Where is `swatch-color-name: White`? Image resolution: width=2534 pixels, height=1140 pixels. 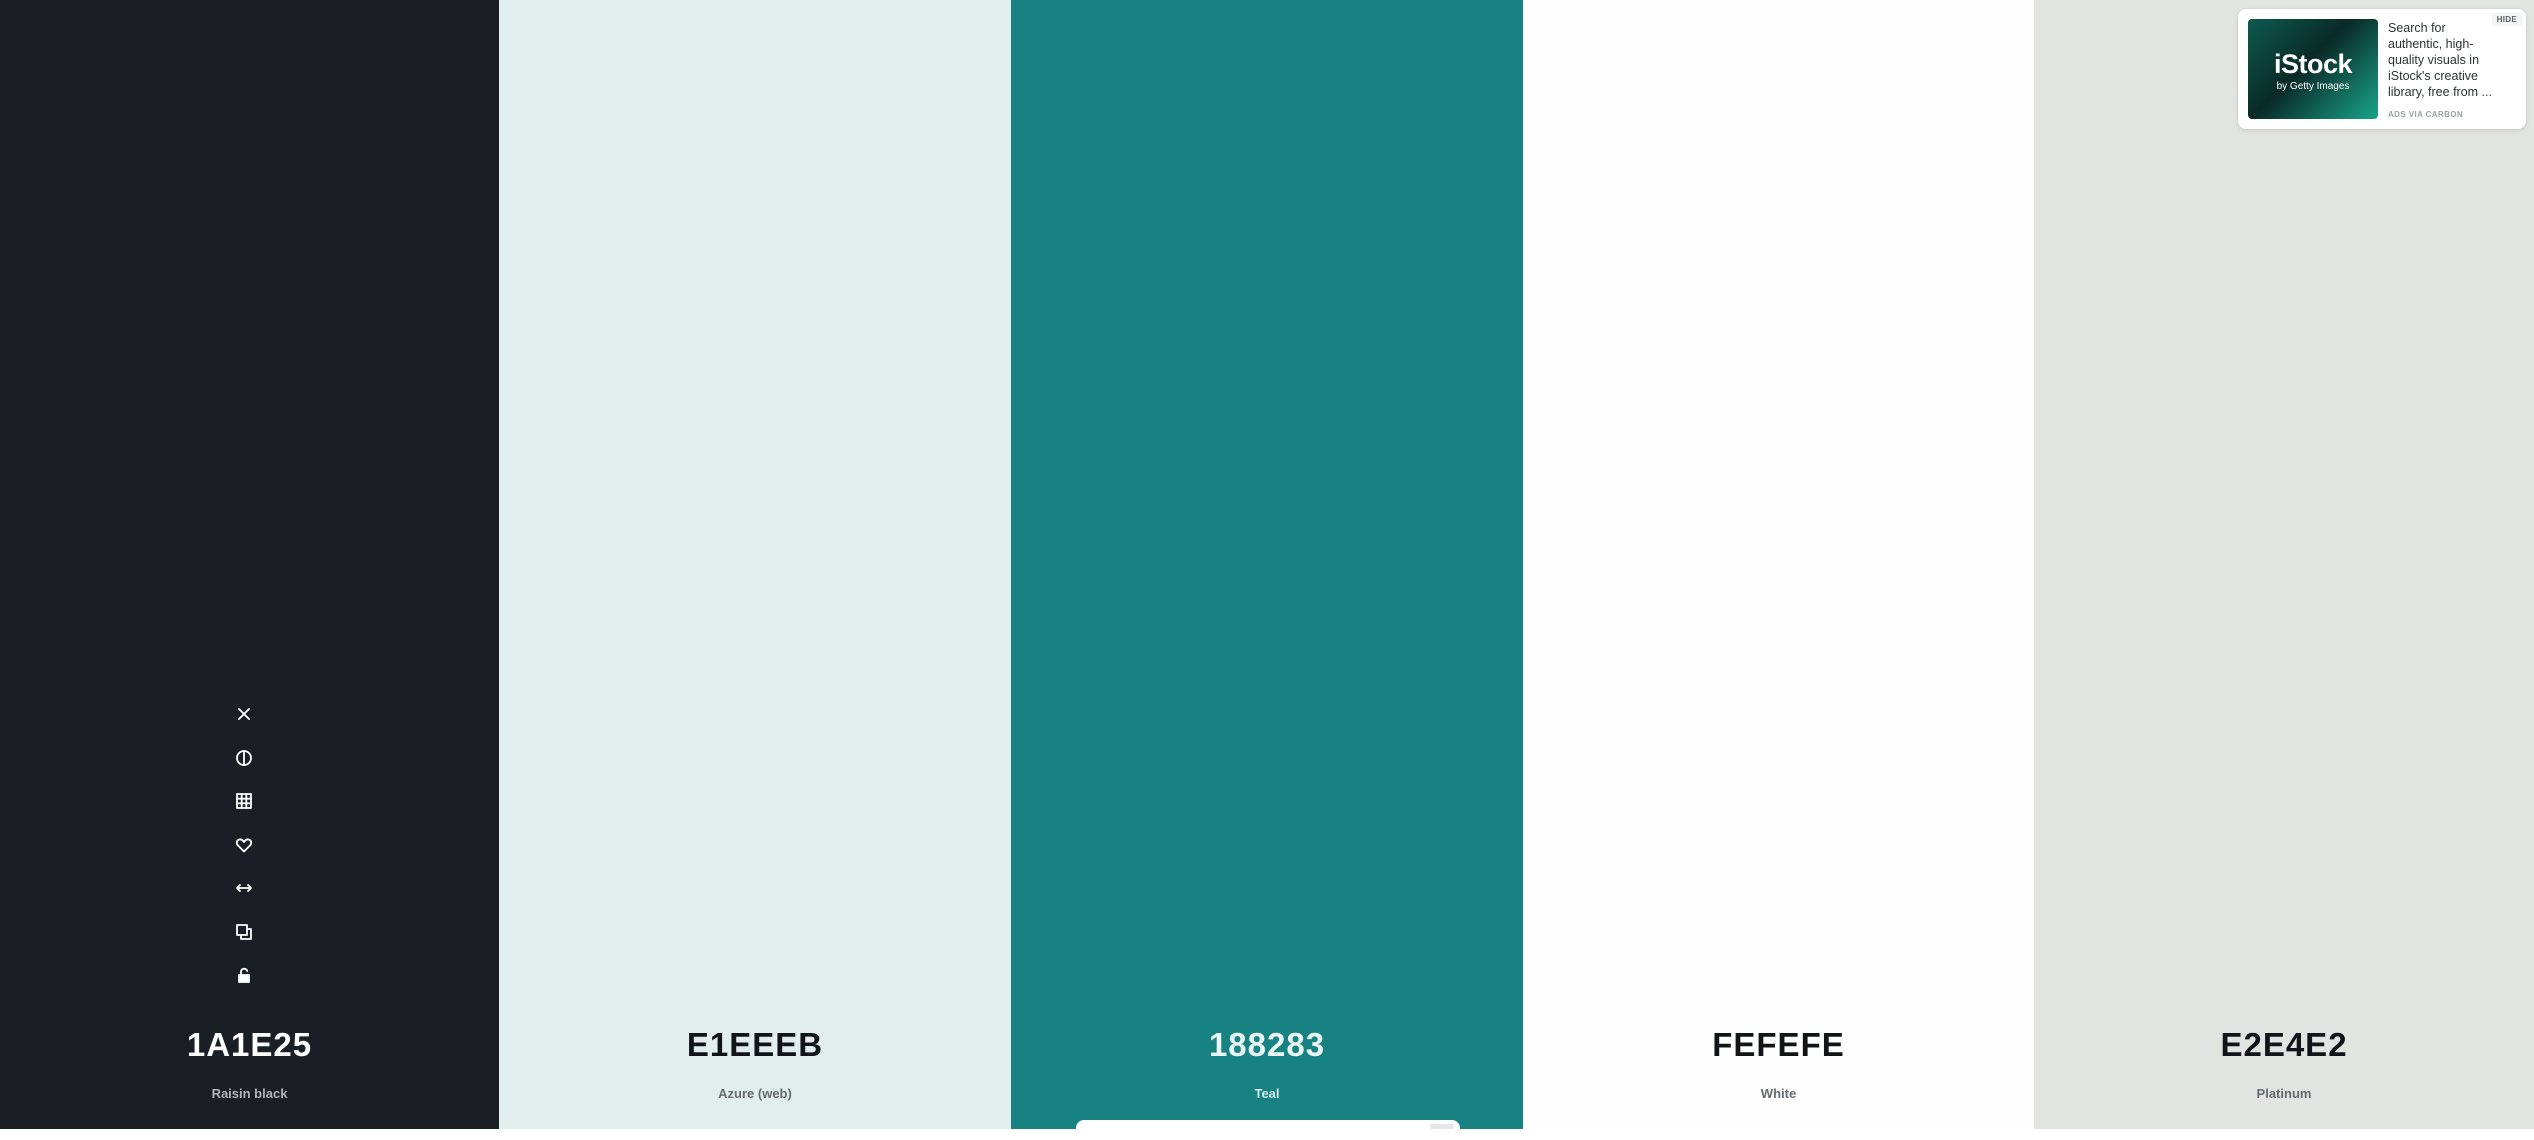 swatch-color-name: White is located at coordinates (1778, 1093).